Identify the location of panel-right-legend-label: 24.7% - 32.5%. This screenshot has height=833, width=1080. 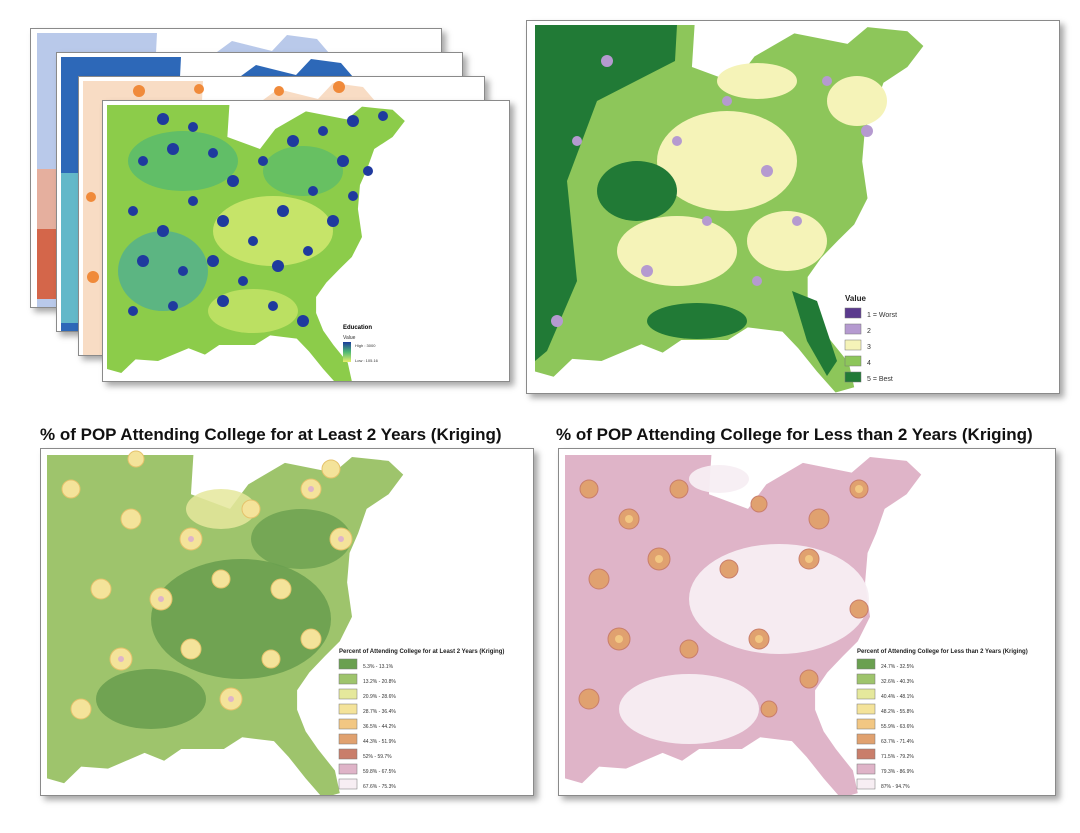
(897, 667).